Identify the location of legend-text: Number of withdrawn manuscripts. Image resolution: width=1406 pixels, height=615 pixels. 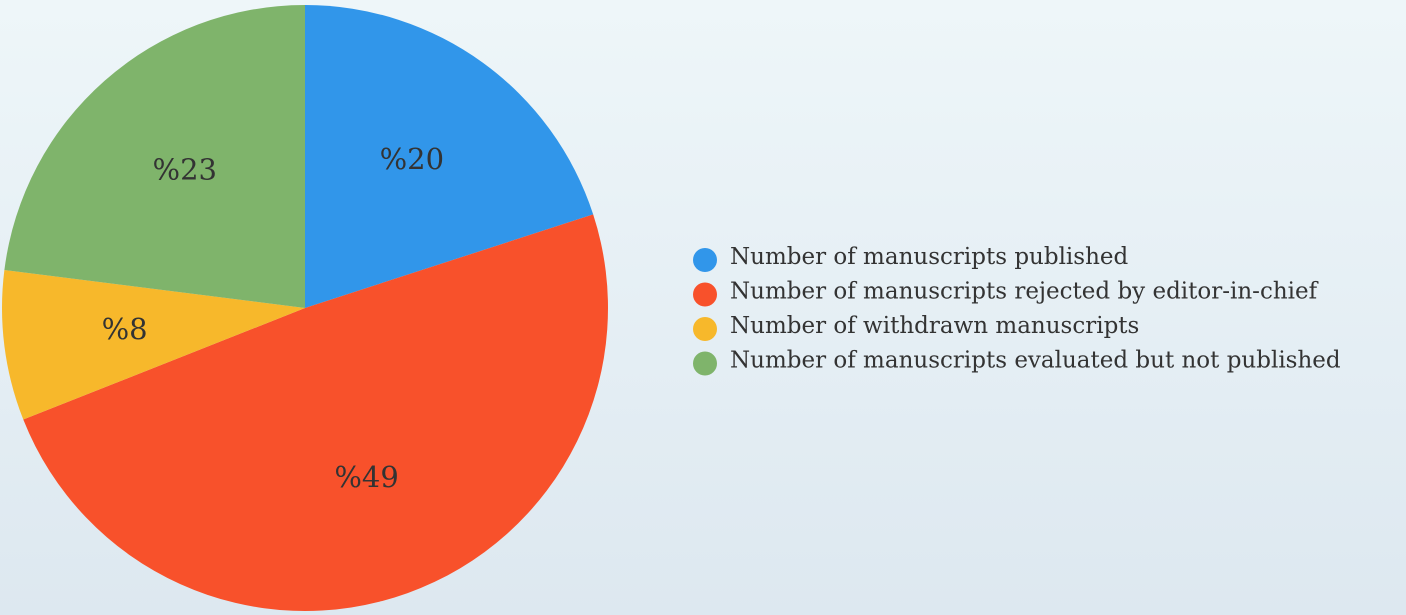
(934, 326).